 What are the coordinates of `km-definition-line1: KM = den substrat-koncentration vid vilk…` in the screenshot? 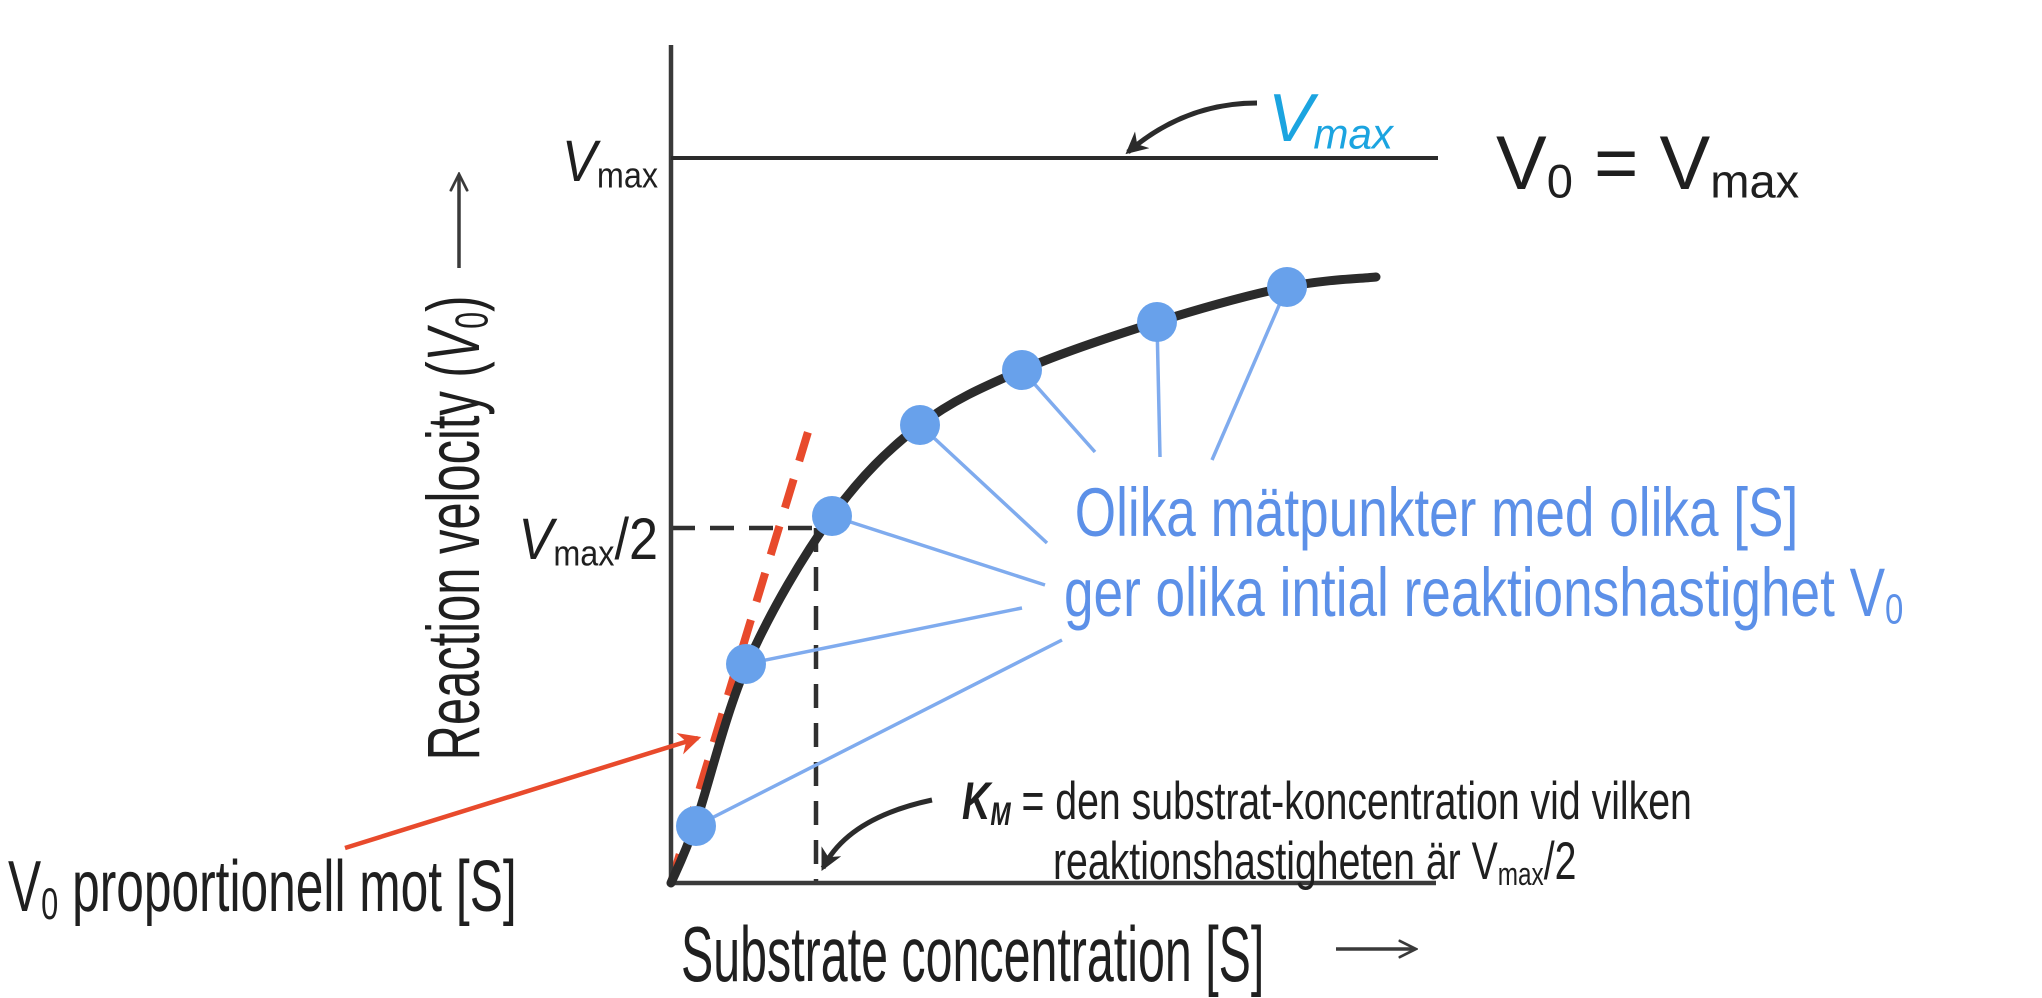 It's located at (1327, 802).